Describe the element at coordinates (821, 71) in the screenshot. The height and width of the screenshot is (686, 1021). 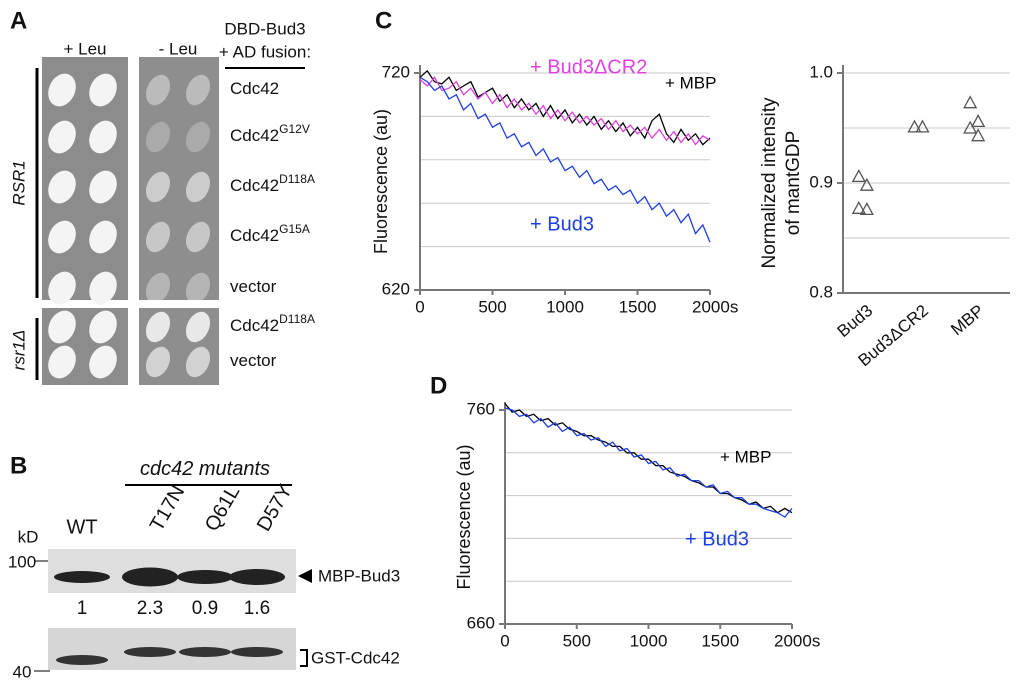
I see `y-tick-label: 1.0` at that location.